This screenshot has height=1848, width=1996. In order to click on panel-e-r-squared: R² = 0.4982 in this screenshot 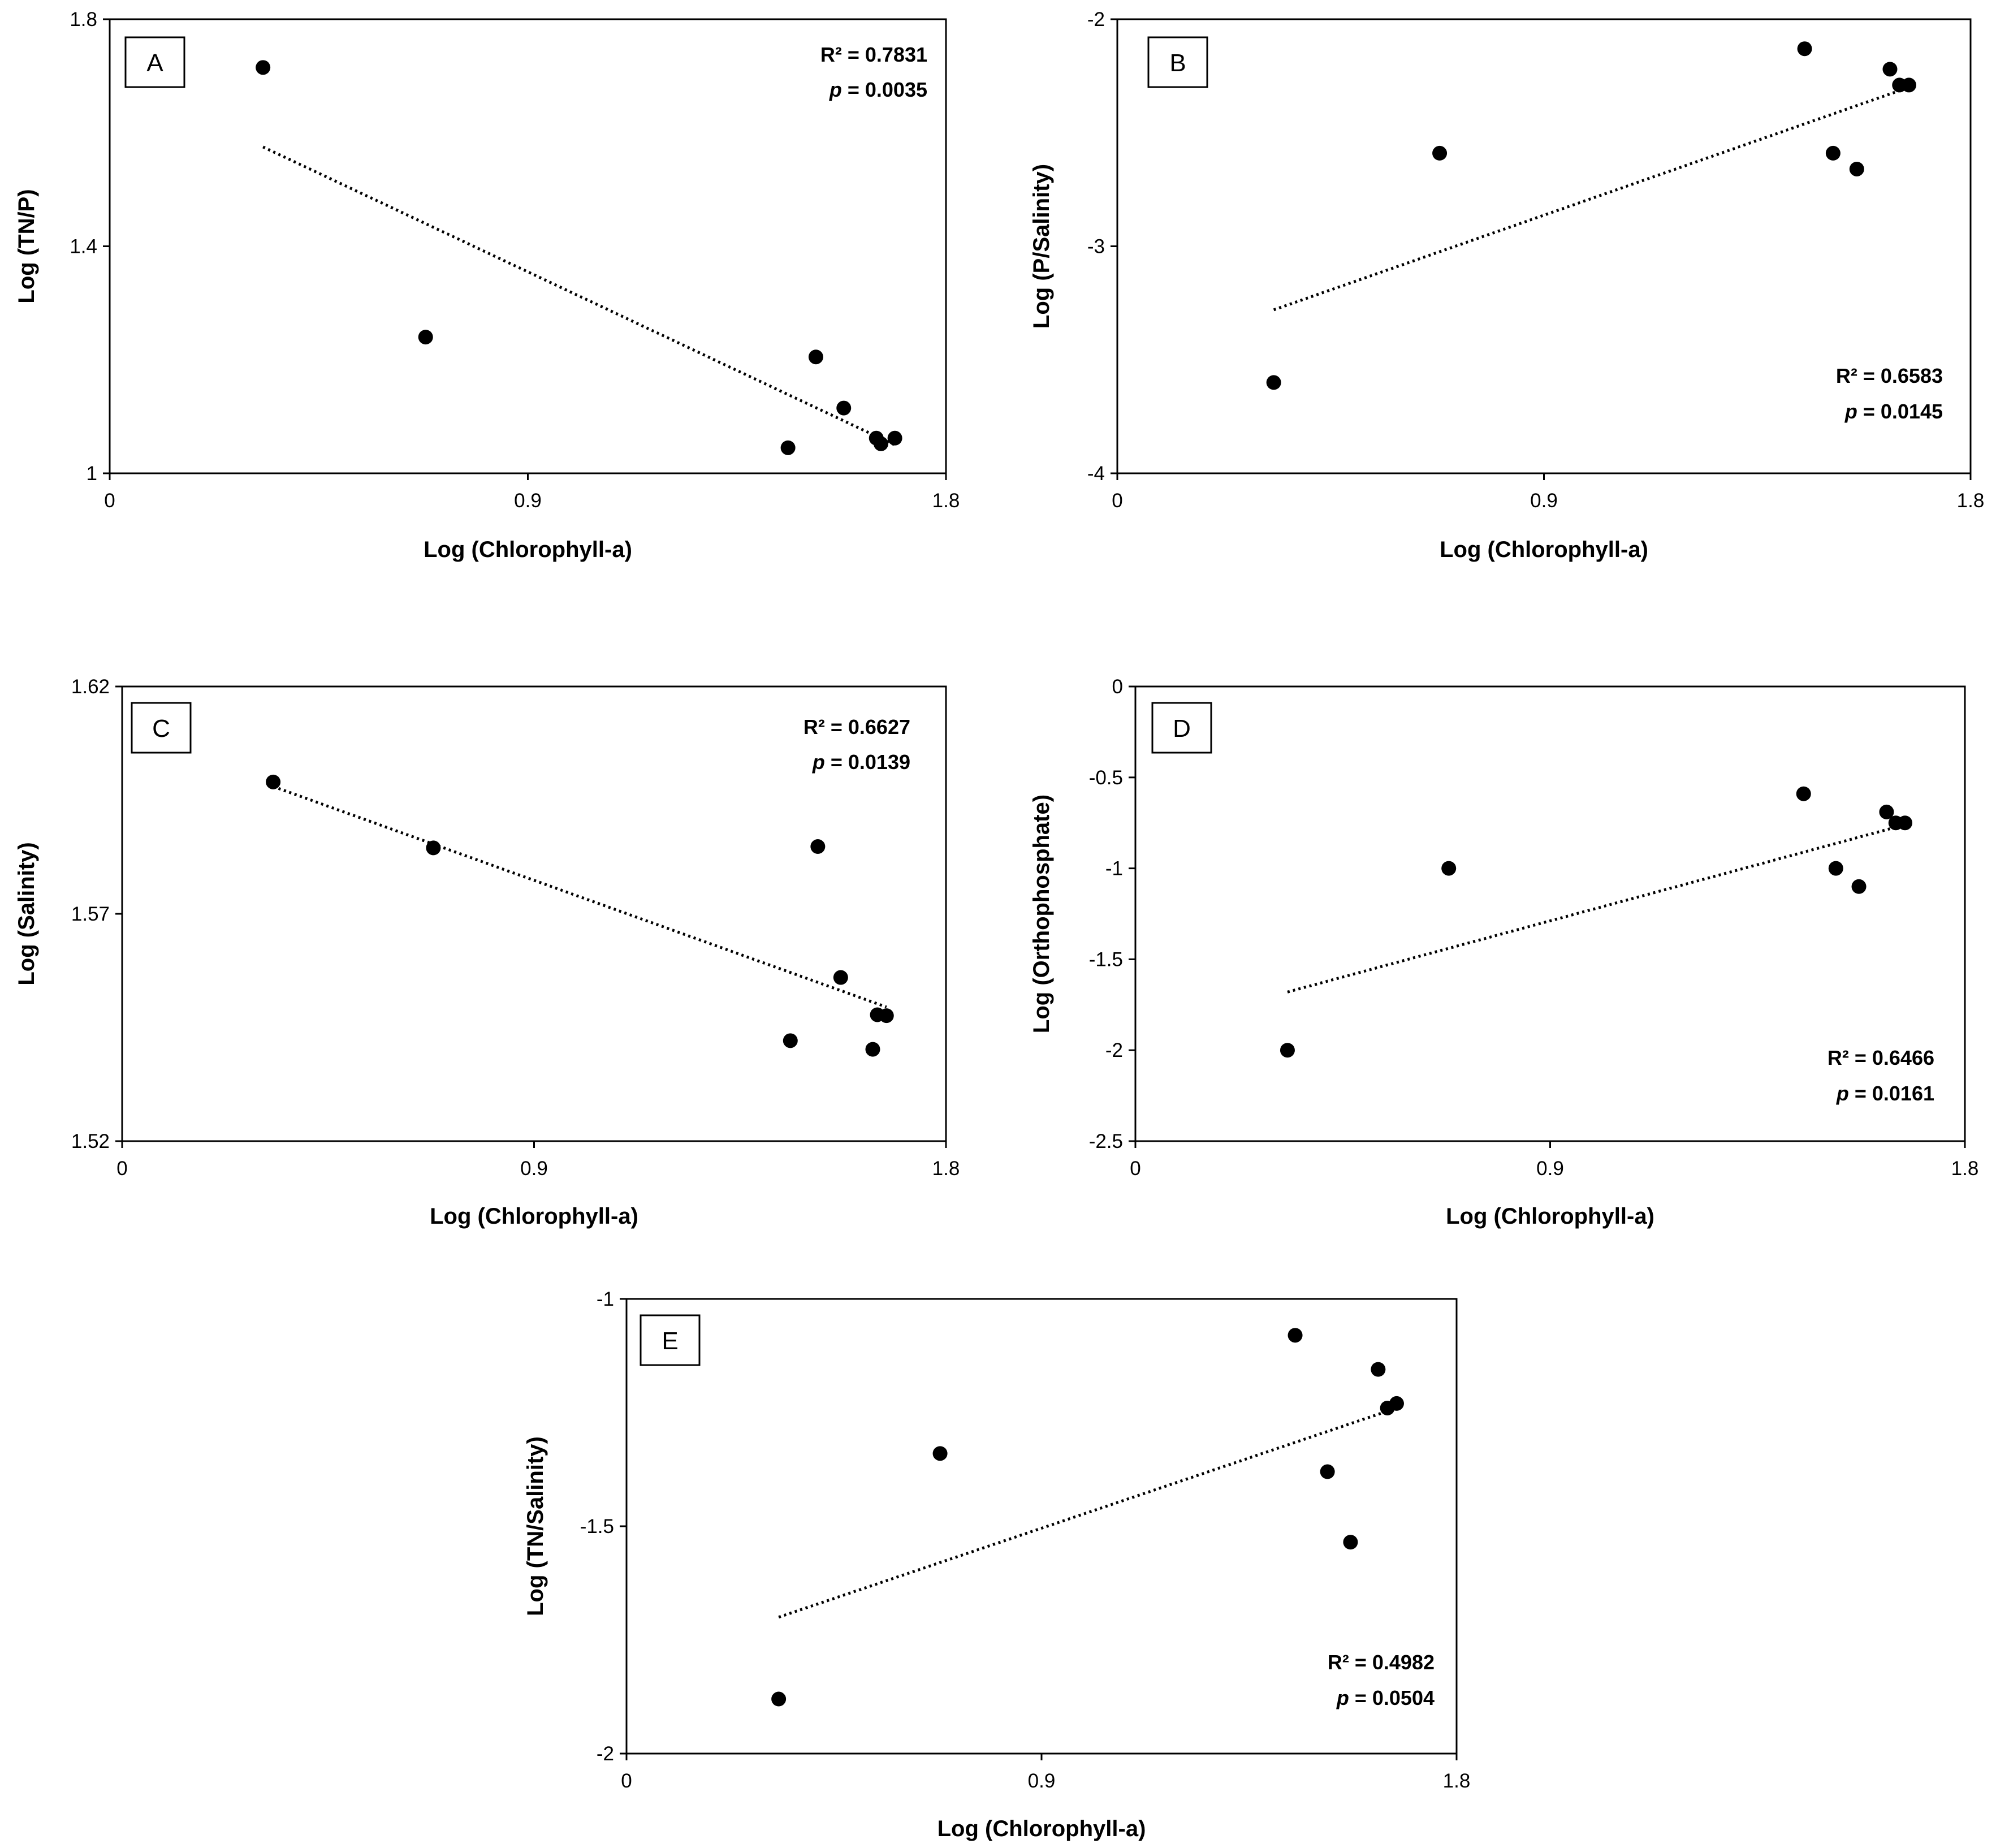, I will do `click(1381, 1662)`.